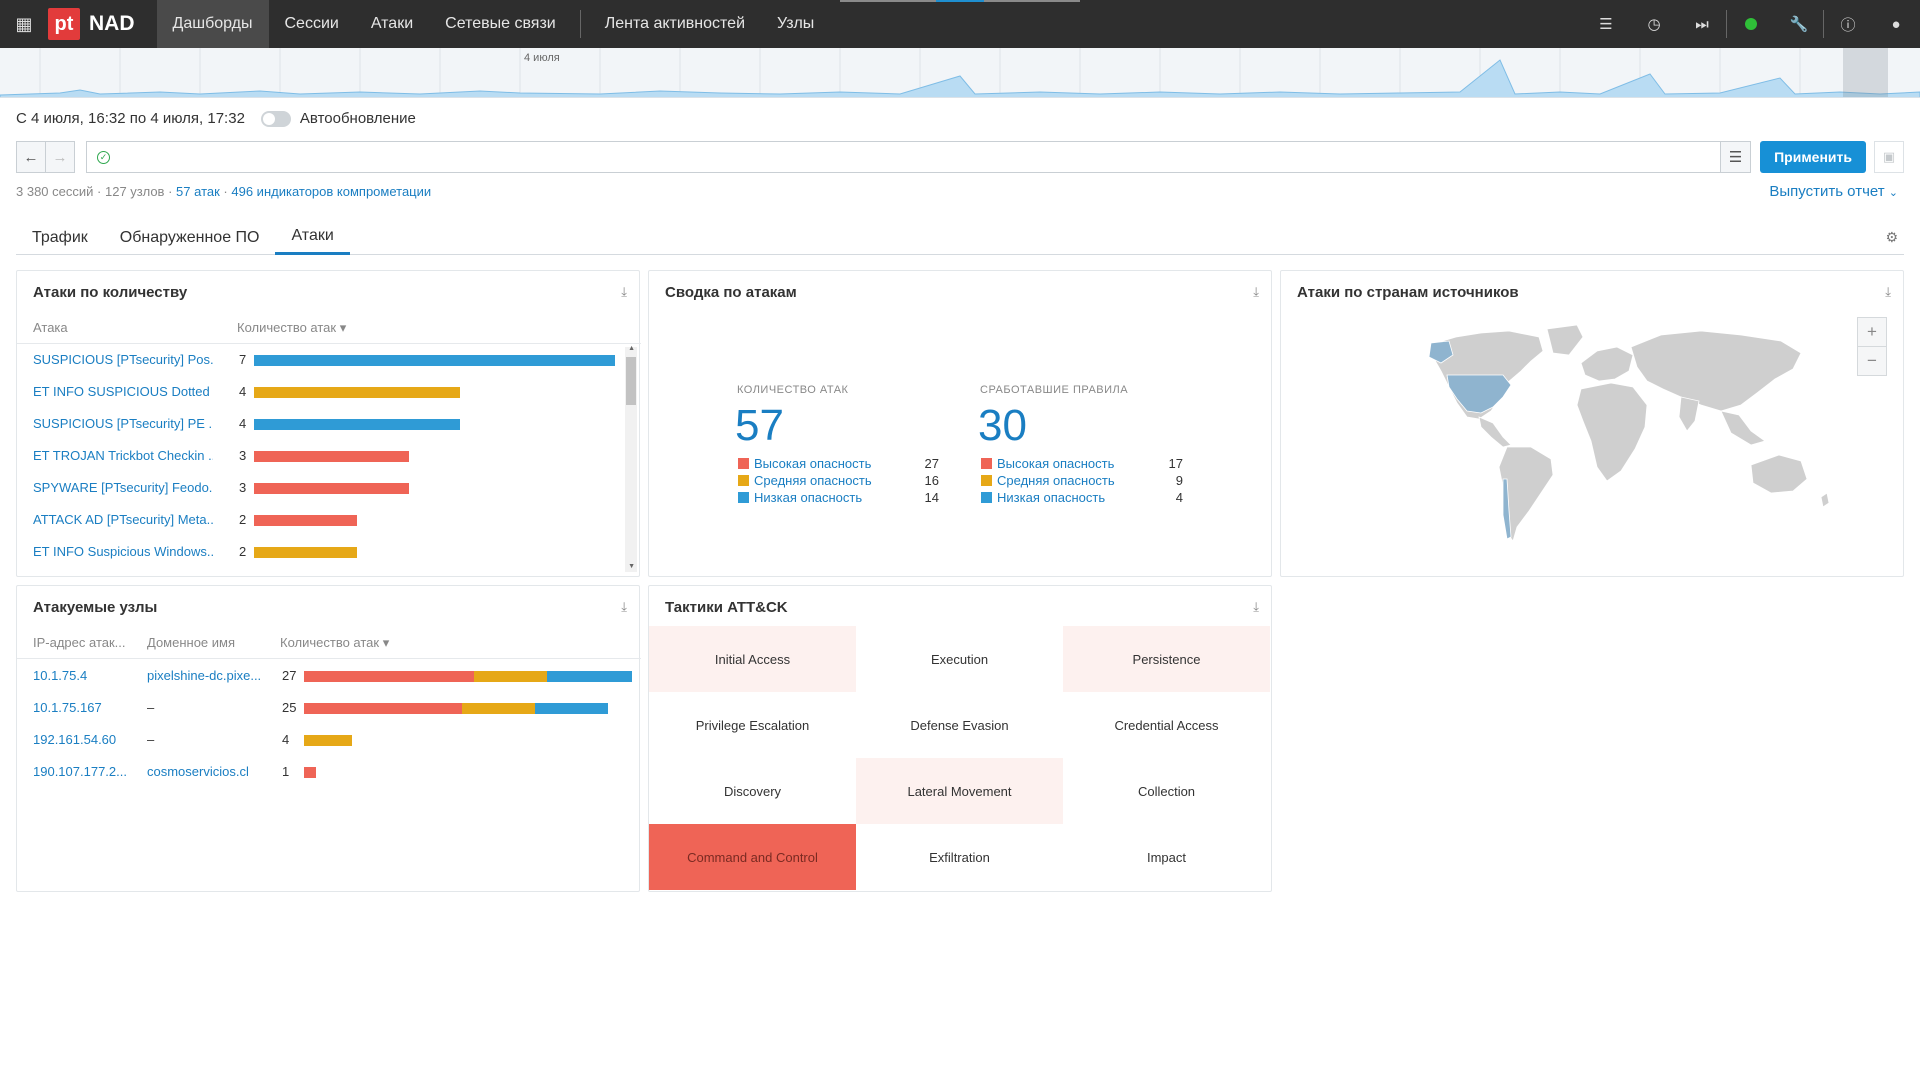 The width and height of the screenshot is (1920, 1080). Describe the element at coordinates (1606, 24) in the screenshot. I see `database-icon: ☰` at that location.